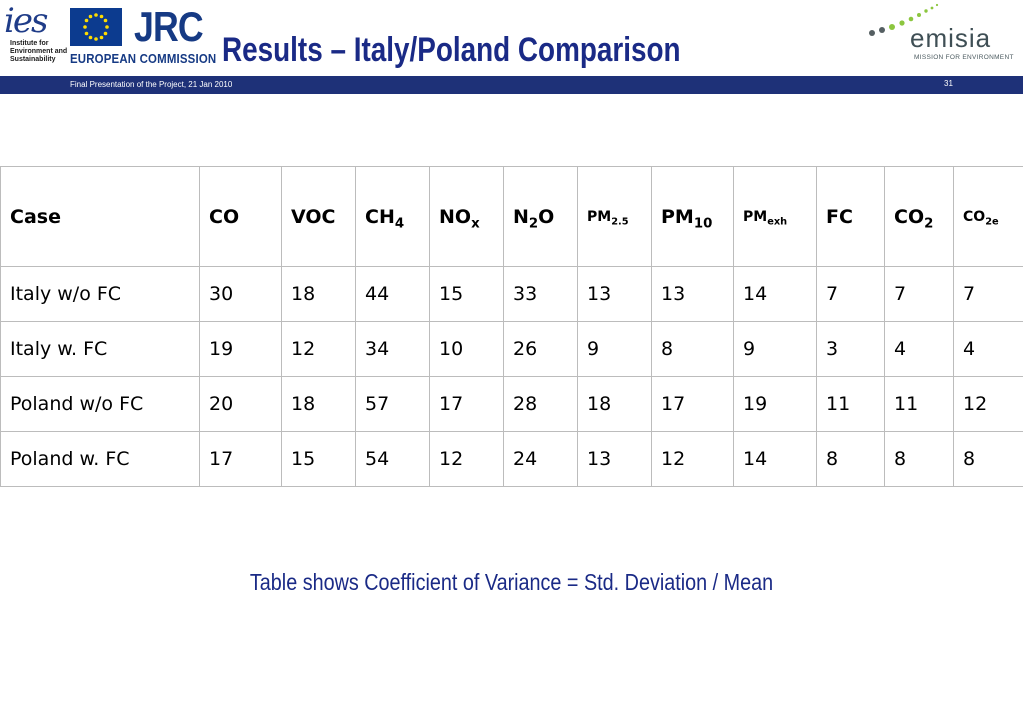  I want to click on table-cell: 44, so click(392, 294).